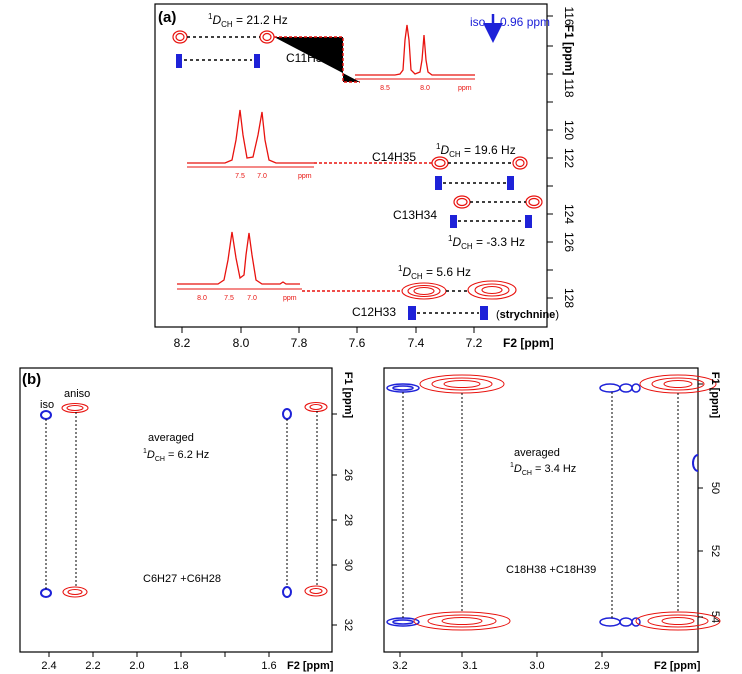  What do you see at coordinates (527, 315) in the screenshot?
I see `compound-label: (strychnine)` at bounding box center [527, 315].